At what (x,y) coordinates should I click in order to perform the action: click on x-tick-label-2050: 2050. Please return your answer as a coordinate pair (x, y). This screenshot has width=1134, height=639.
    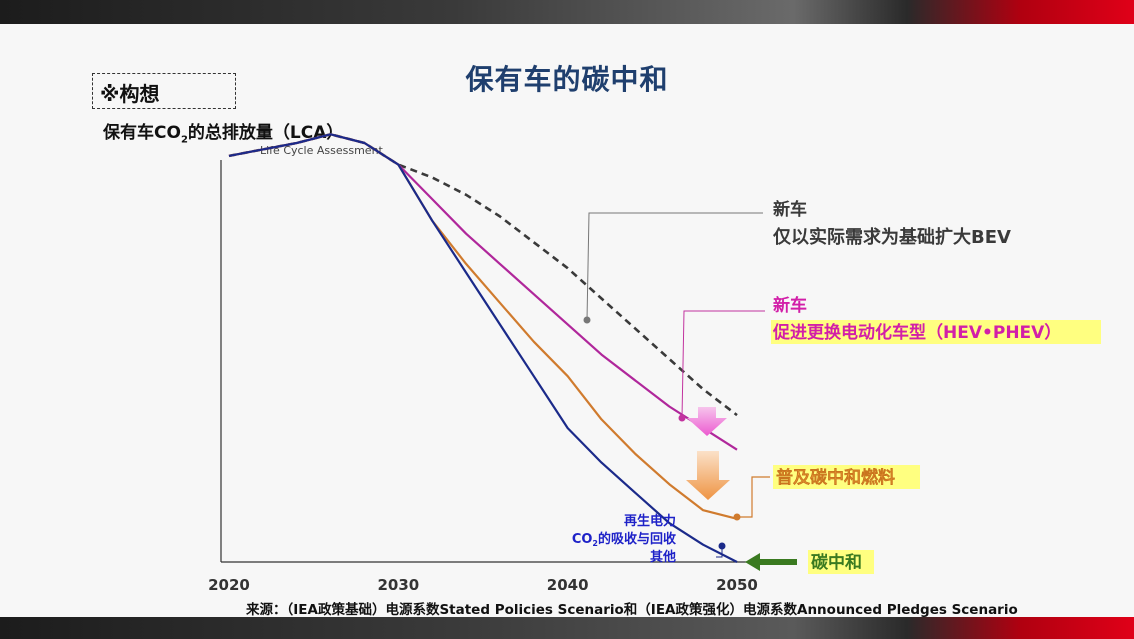
    Looking at the image, I should click on (737, 585).